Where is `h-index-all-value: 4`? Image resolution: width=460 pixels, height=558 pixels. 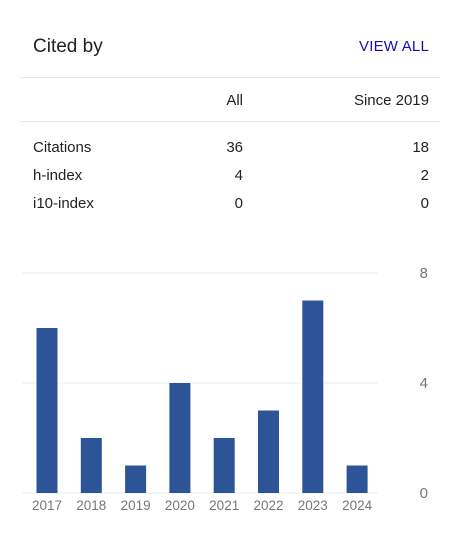
h-index-all-value: 4 is located at coordinates (238, 175).